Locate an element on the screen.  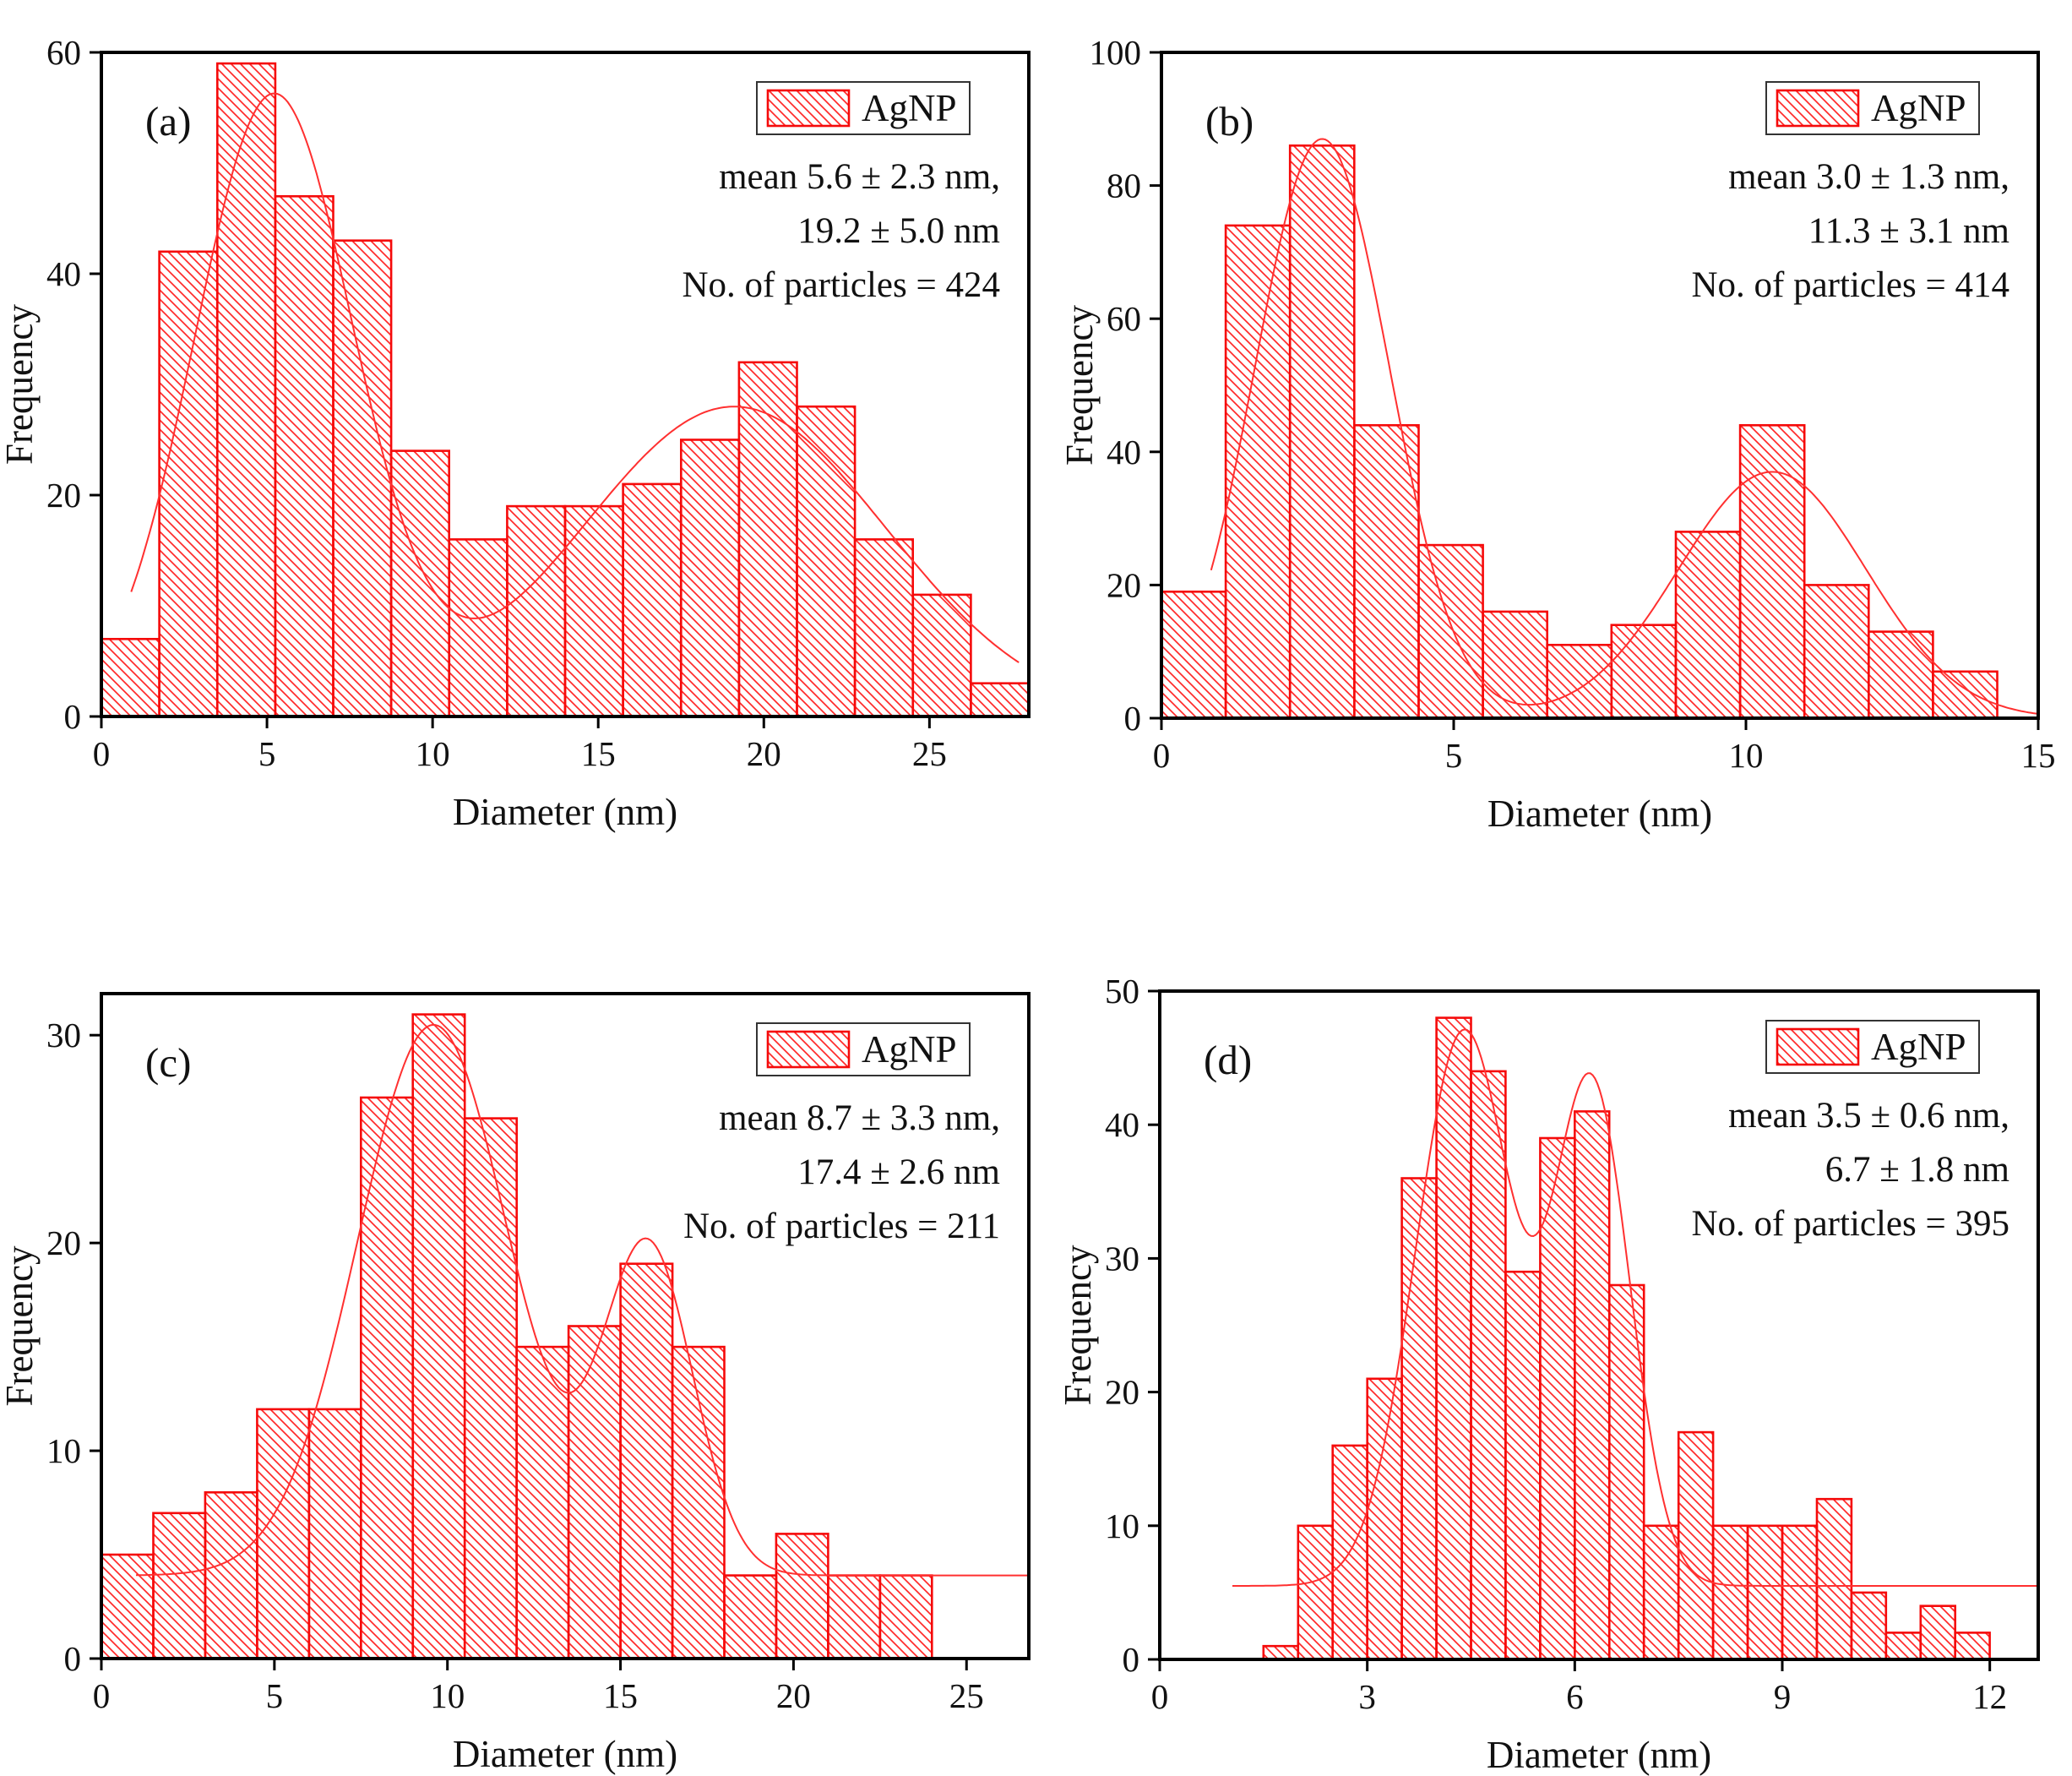
y-tick-label: 50 is located at coordinates (1122, 992).